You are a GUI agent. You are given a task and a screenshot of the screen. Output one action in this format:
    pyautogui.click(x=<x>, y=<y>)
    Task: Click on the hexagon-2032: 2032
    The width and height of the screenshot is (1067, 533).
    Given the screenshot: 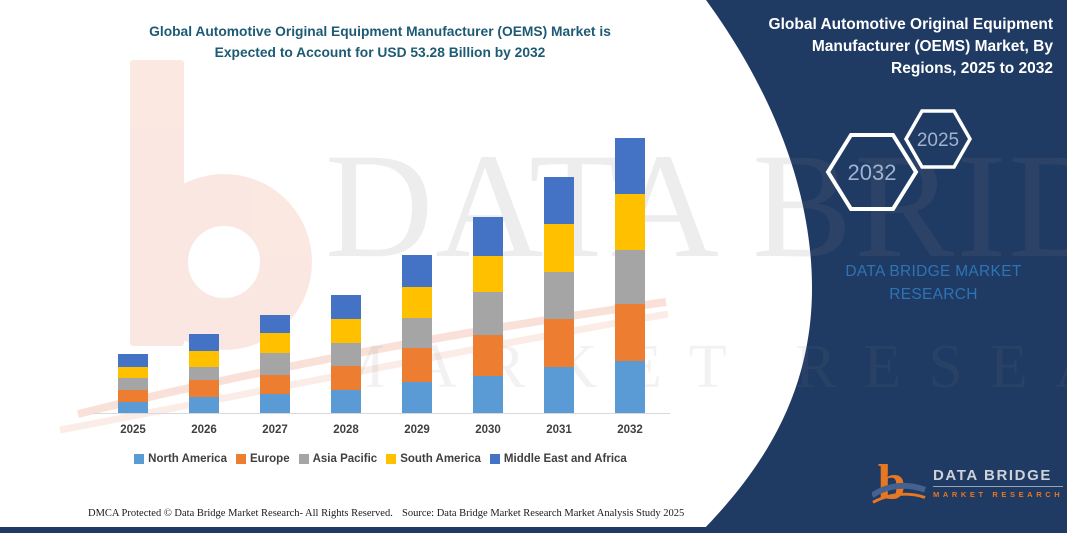 What is the action you would take?
    pyautogui.click(x=872, y=172)
    